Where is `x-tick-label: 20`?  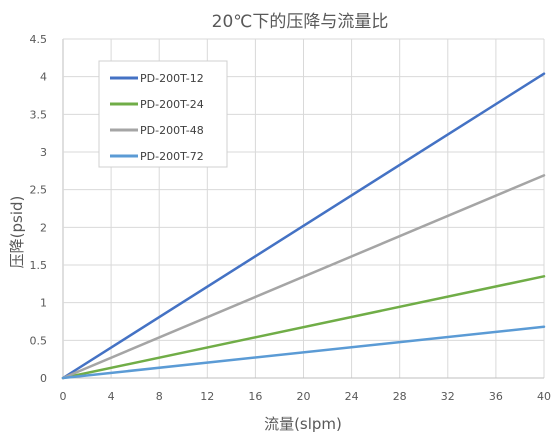
x-tick-label: 20 is located at coordinates (304, 396).